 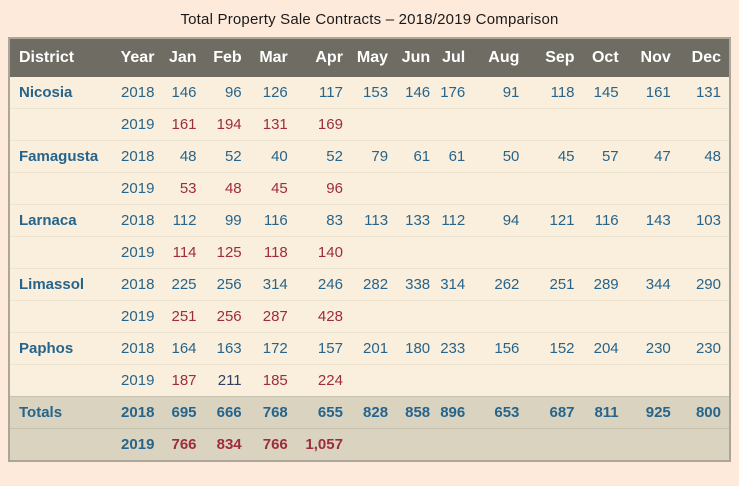 I want to click on value-cell-mar: 131, so click(x=275, y=124).